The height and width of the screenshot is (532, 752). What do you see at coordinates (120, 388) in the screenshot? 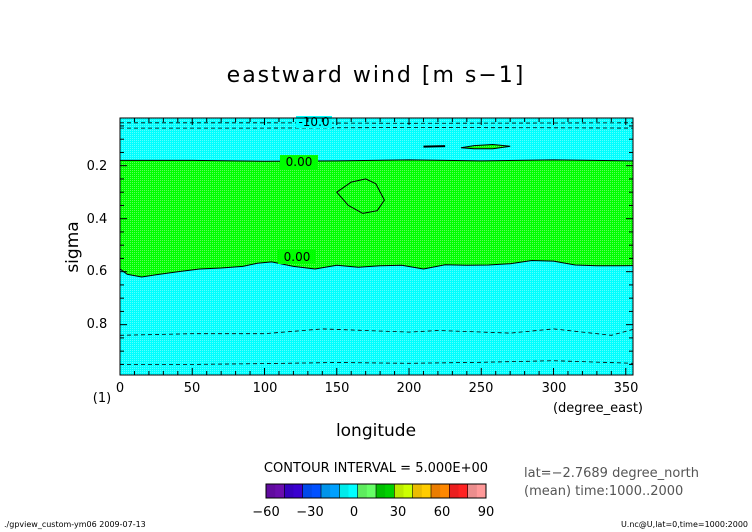
I see `x-tick-label: 0` at bounding box center [120, 388].